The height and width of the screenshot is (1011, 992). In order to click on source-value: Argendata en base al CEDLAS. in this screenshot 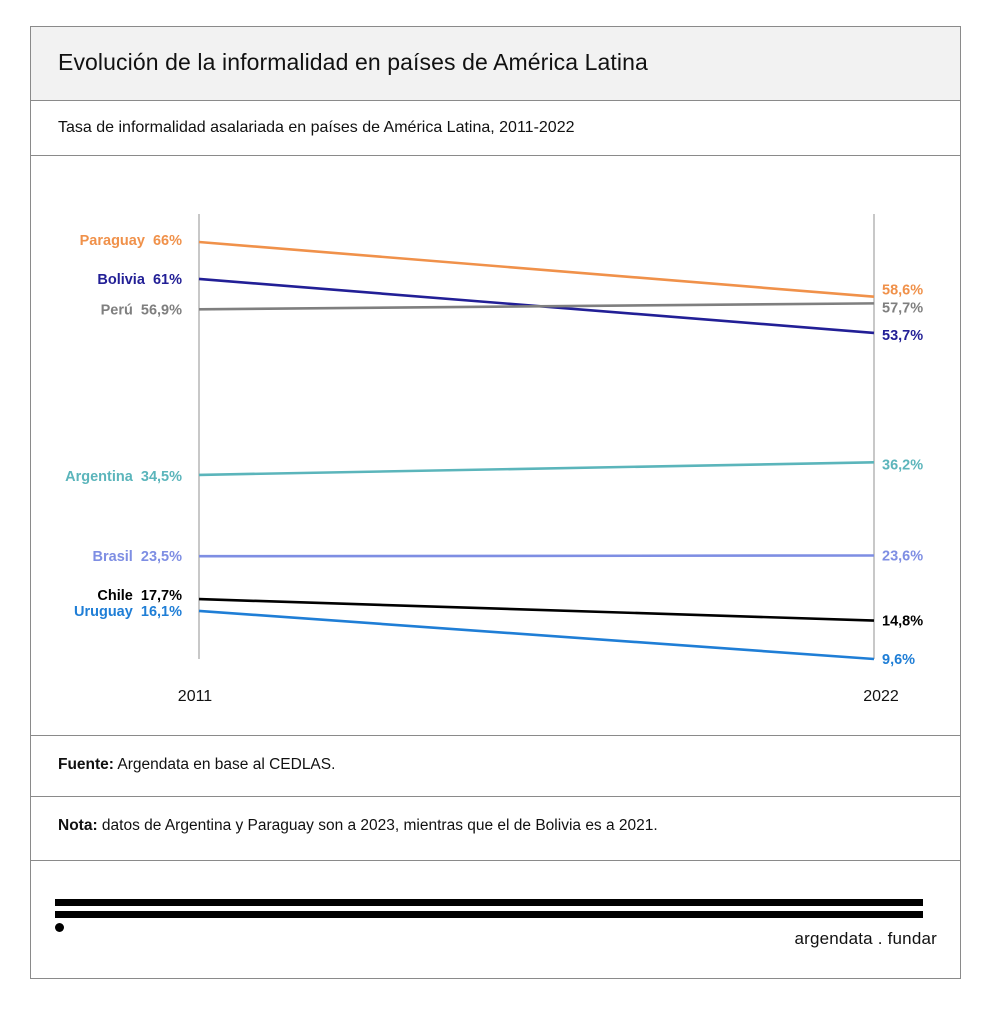, I will do `click(224, 764)`.